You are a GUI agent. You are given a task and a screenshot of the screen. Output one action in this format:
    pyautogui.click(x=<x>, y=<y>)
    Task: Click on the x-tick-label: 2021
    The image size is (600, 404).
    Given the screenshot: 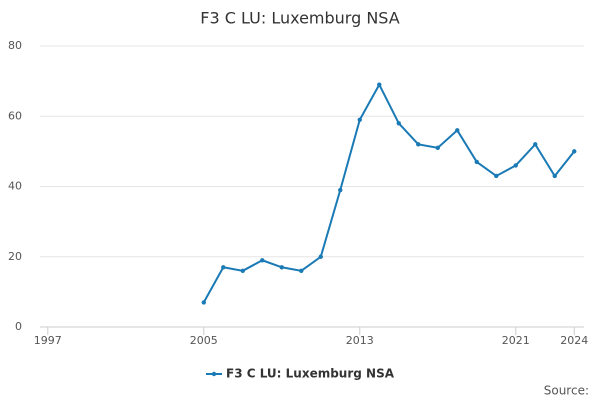 What is the action you would take?
    pyautogui.click(x=516, y=340)
    